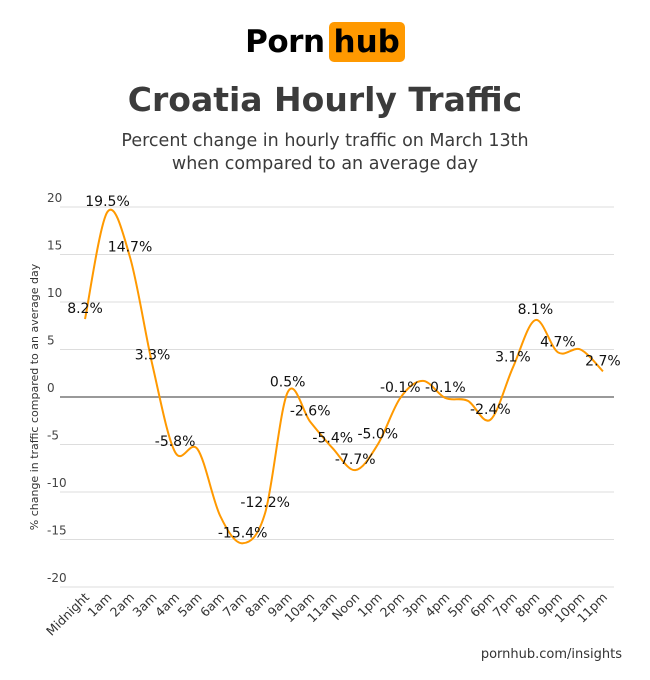 The image size is (650, 680). What do you see at coordinates (490, 410) in the screenshot?
I see `data-label: -2.4%` at bounding box center [490, 410].